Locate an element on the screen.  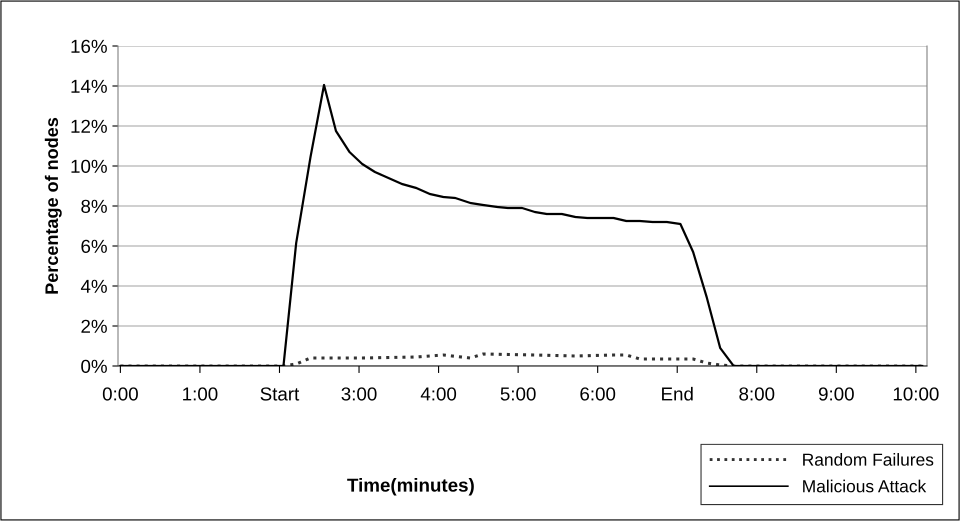
y-tick-label: 6% is located at coordinates (94, 246).